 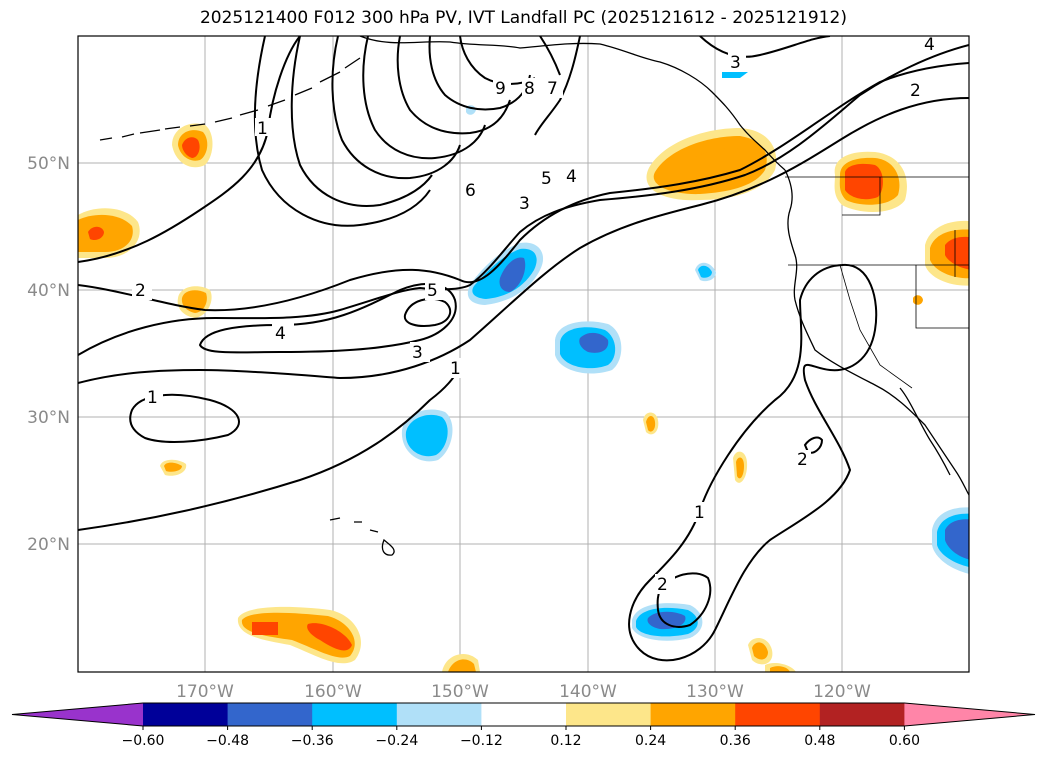 What do you see at coordinates (552, 89) in the screenshot?
I see `contour-label-7: 7` at bounding box center [552, 89].